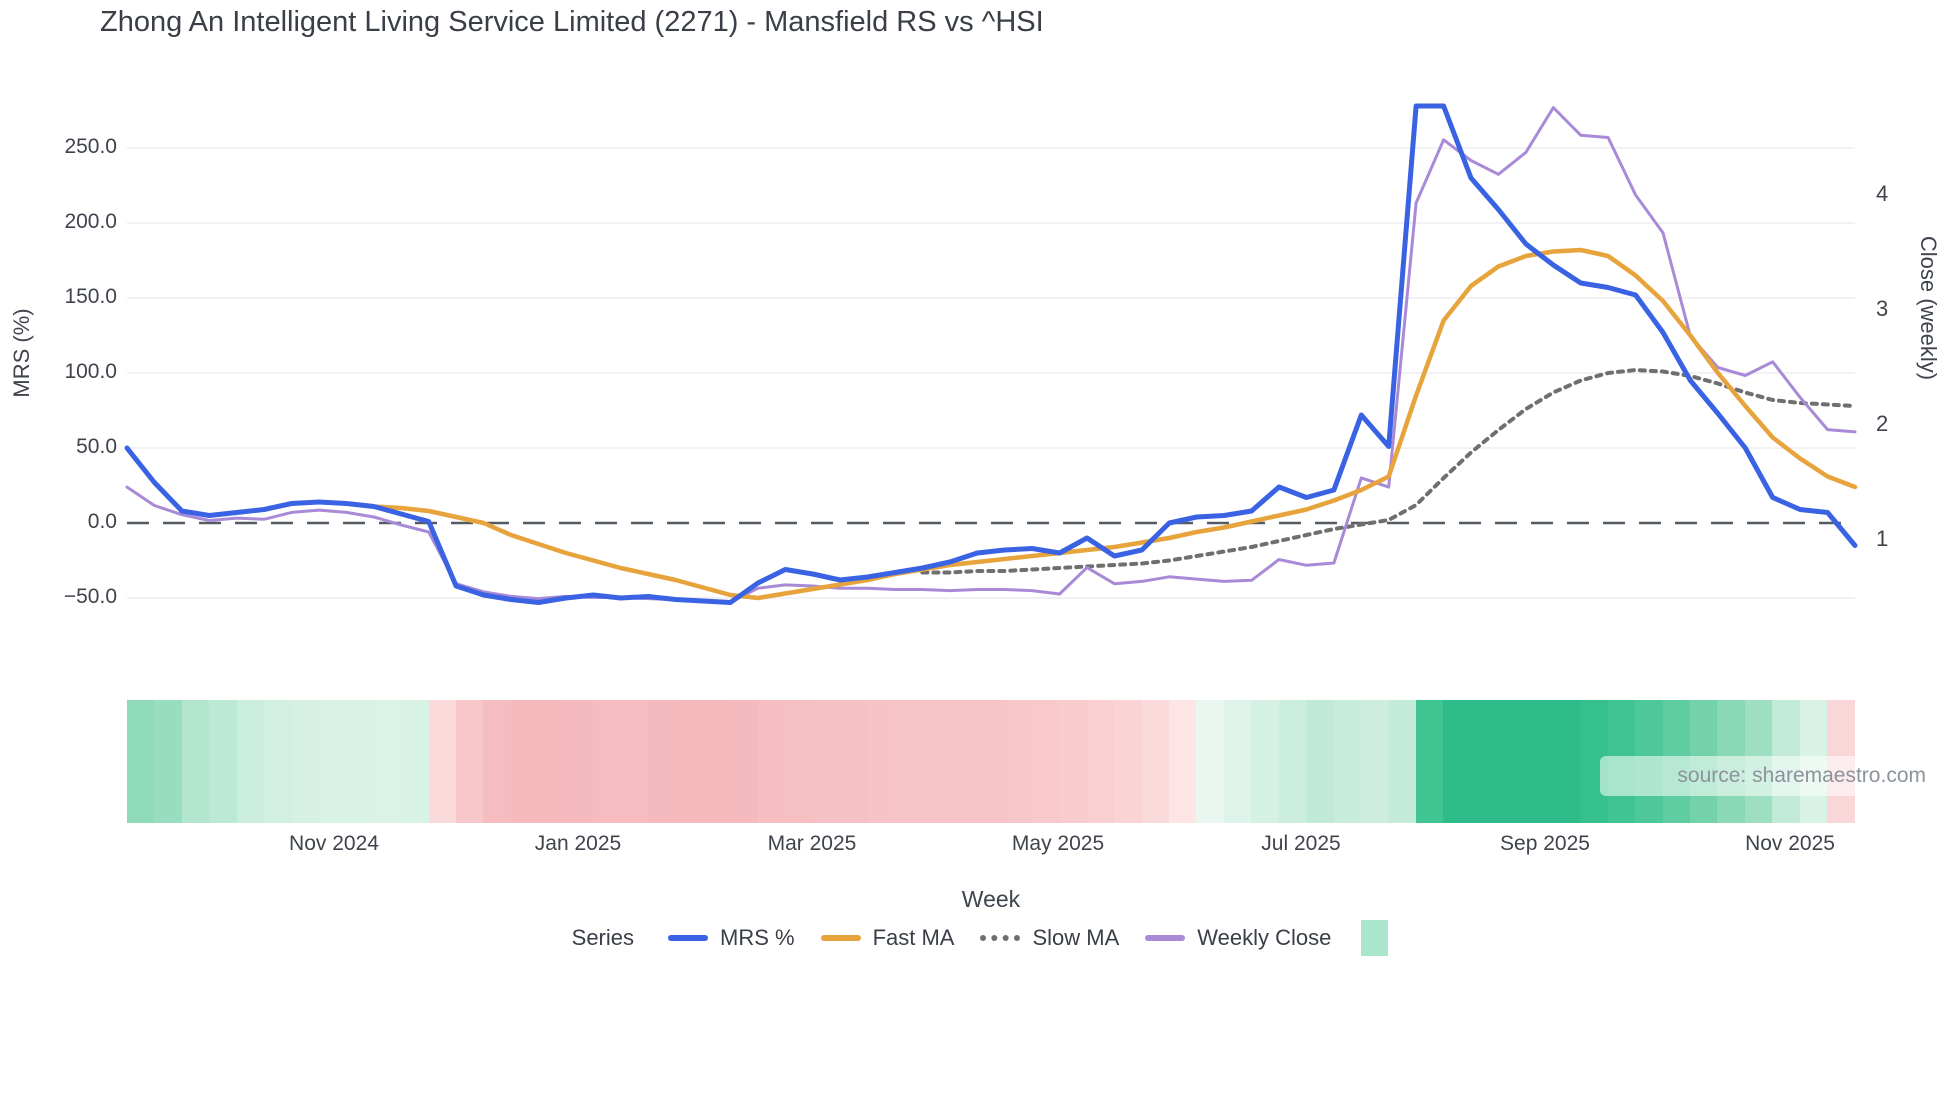  What do you see at coordinates (1882, 308) in the screenshot?
I see `right-tick-label: 3` at bounding box center [1882, 308].